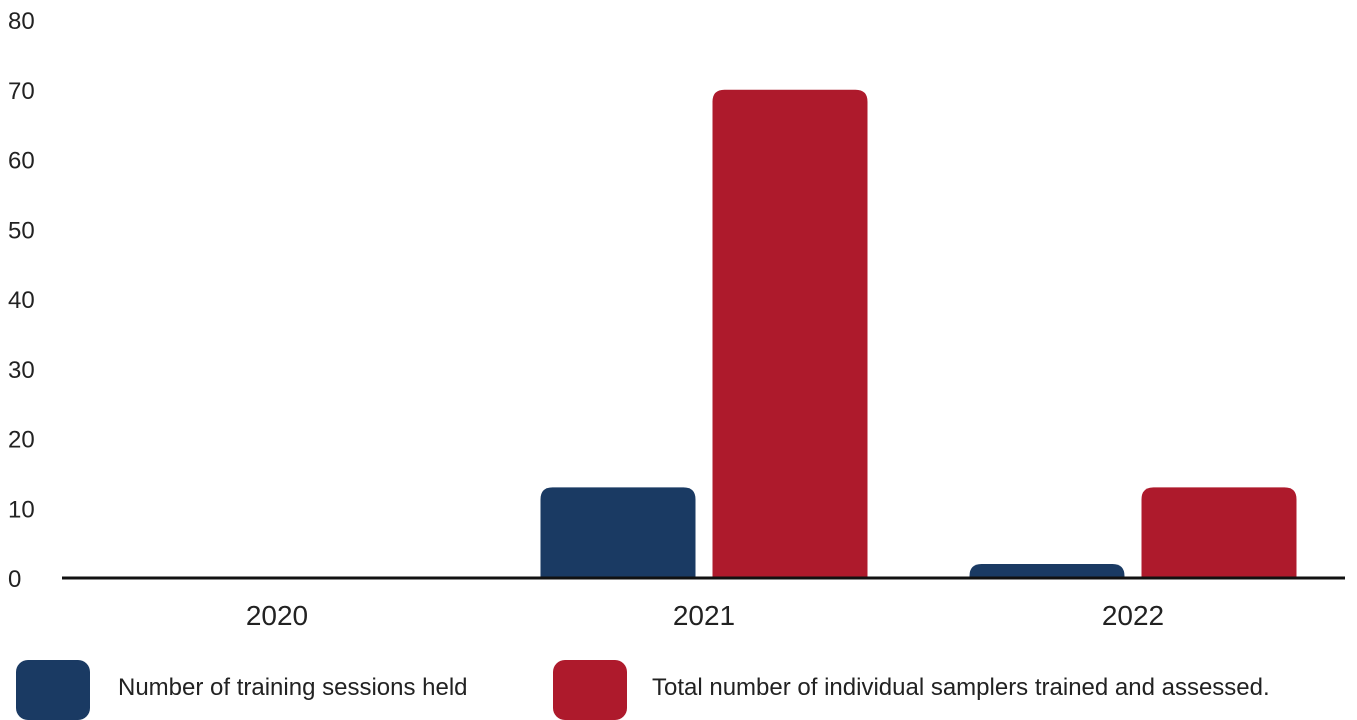 This screenshot has height=720, width=1357. What do you see at coordinates (293, 687) in the screenshot?
I see `legend-label-sessions: Number of training sessions held` at bounding box center [293, 687].